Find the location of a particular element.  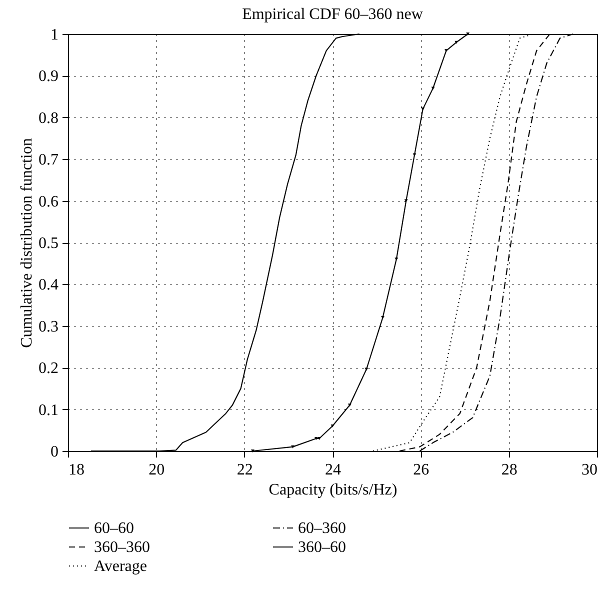

legend-label: 60–60 is located at coordinates (114, 528).